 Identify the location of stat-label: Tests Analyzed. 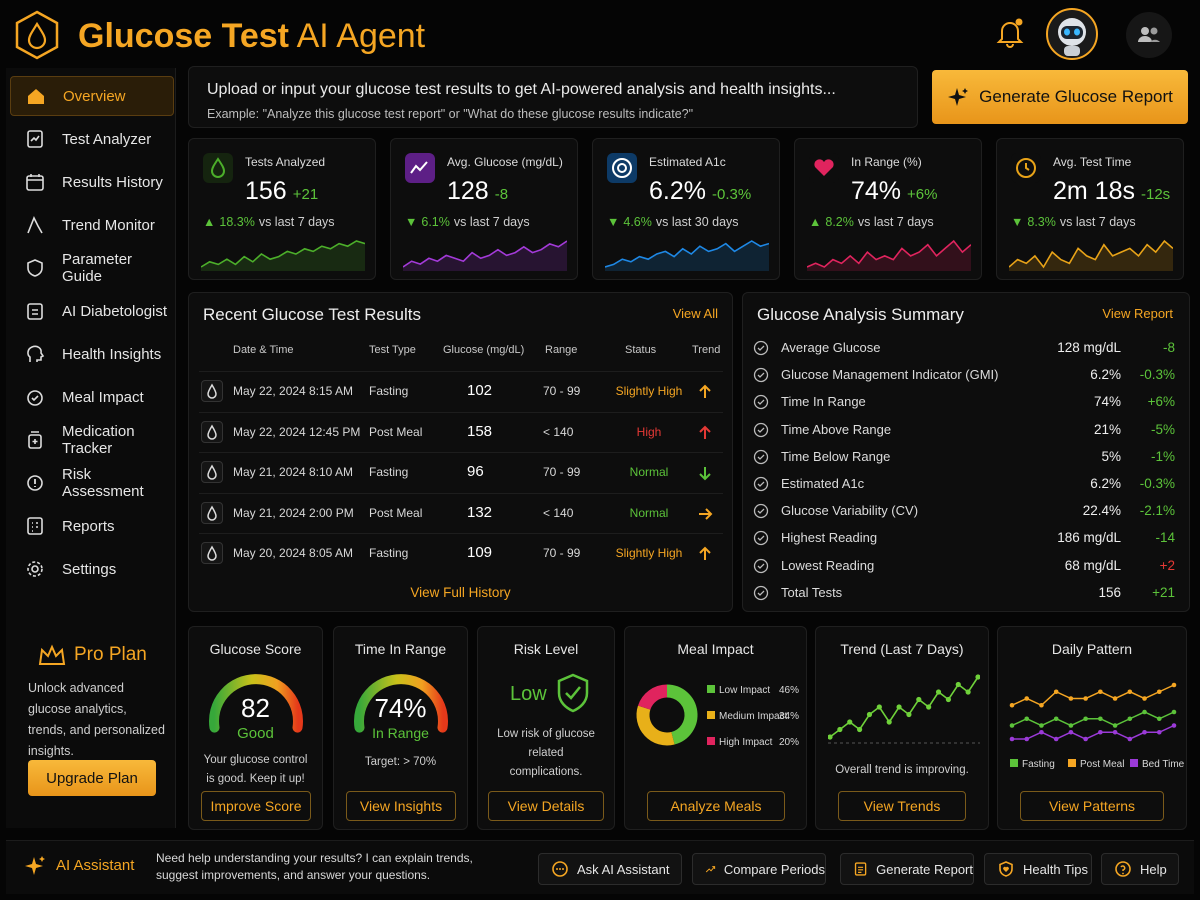
(285, 162).